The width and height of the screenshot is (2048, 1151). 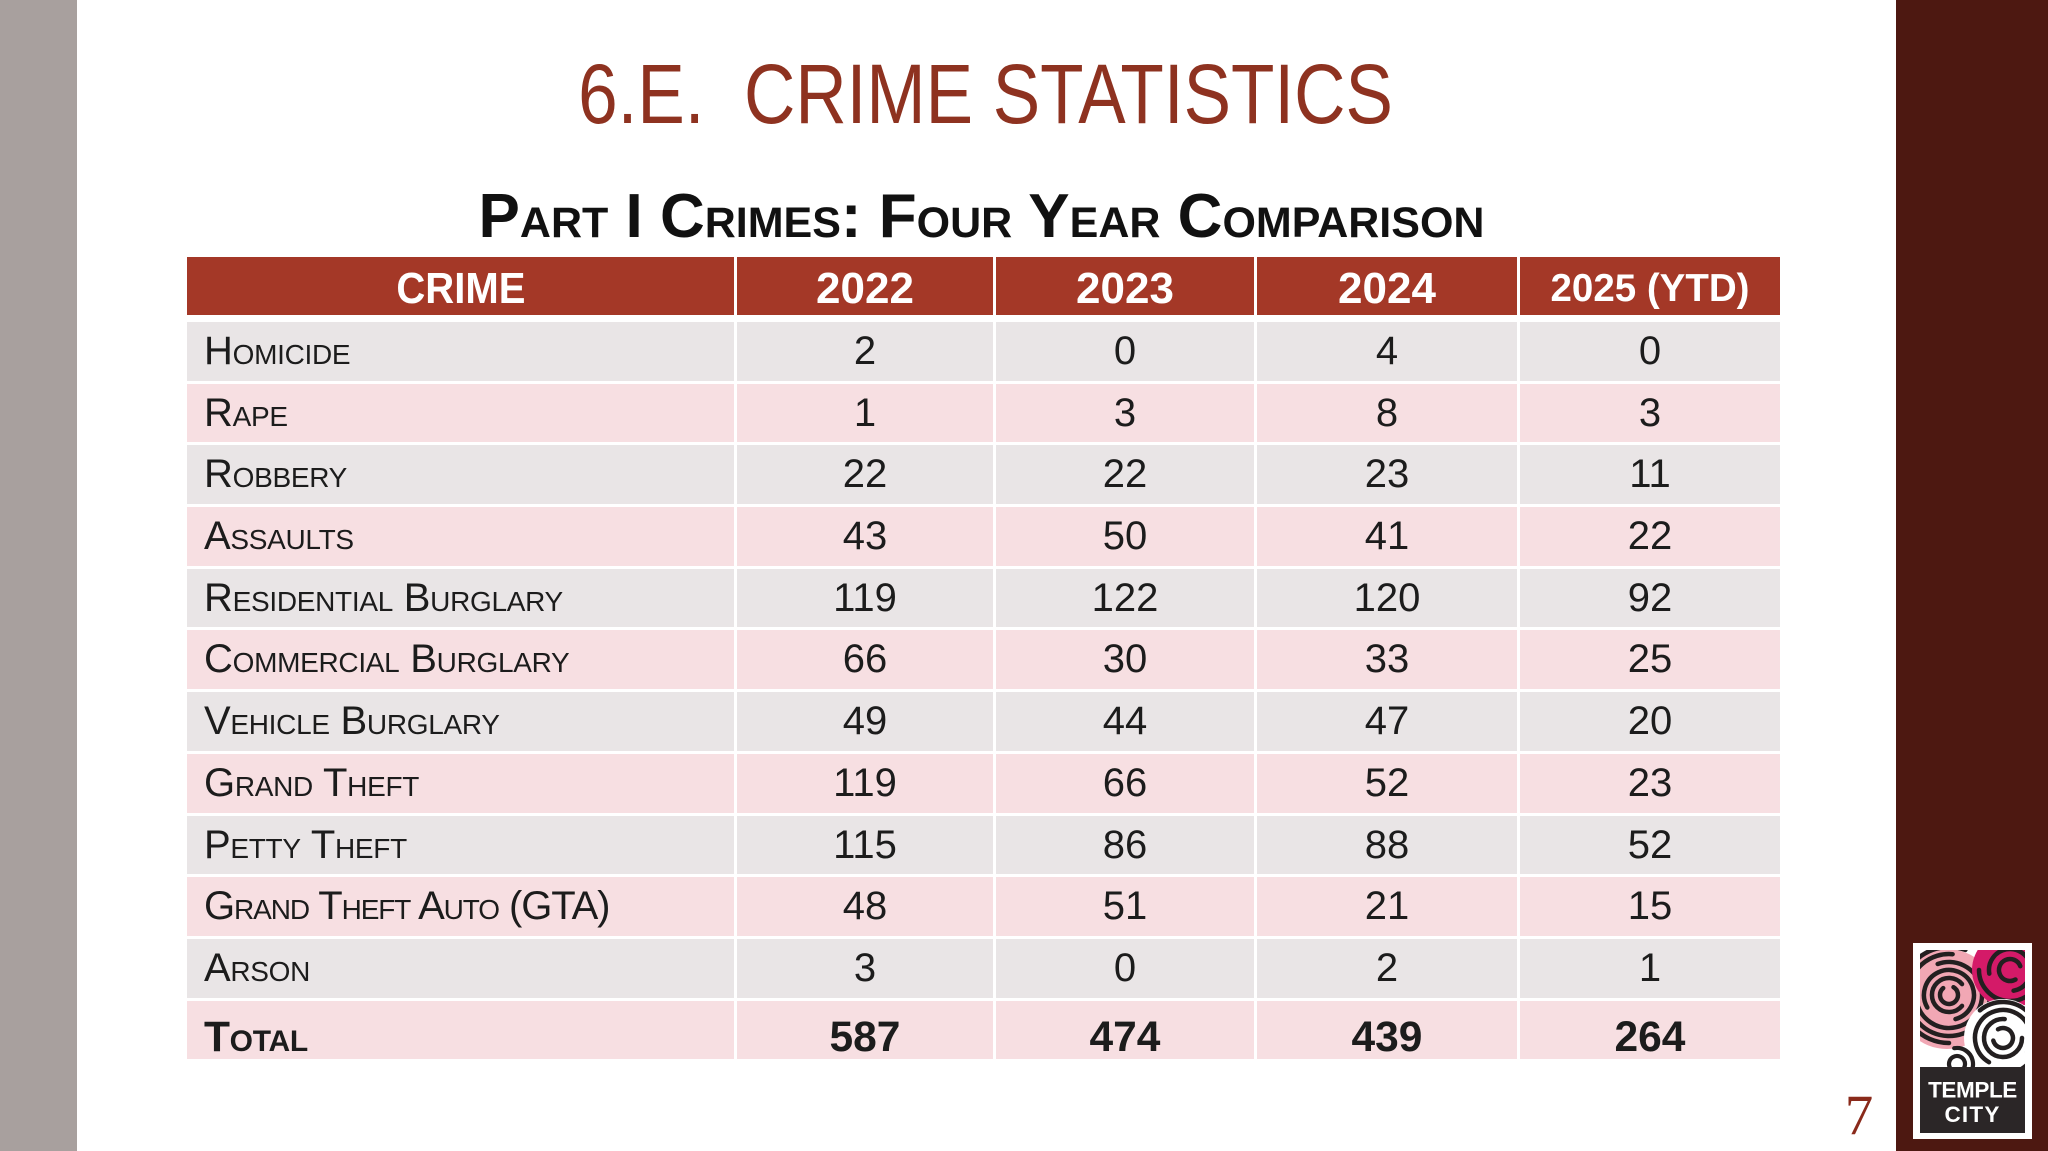 What do you see at coordinates (1972, 1090) in the screenshot?
I see `svg-text: TEMPLE` at bounding box center [1972, 1090].